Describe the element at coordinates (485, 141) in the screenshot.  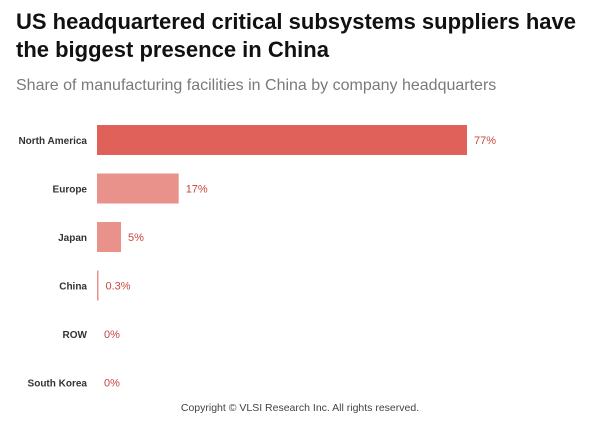
I see `value-label-north-america: 77%` at that location.